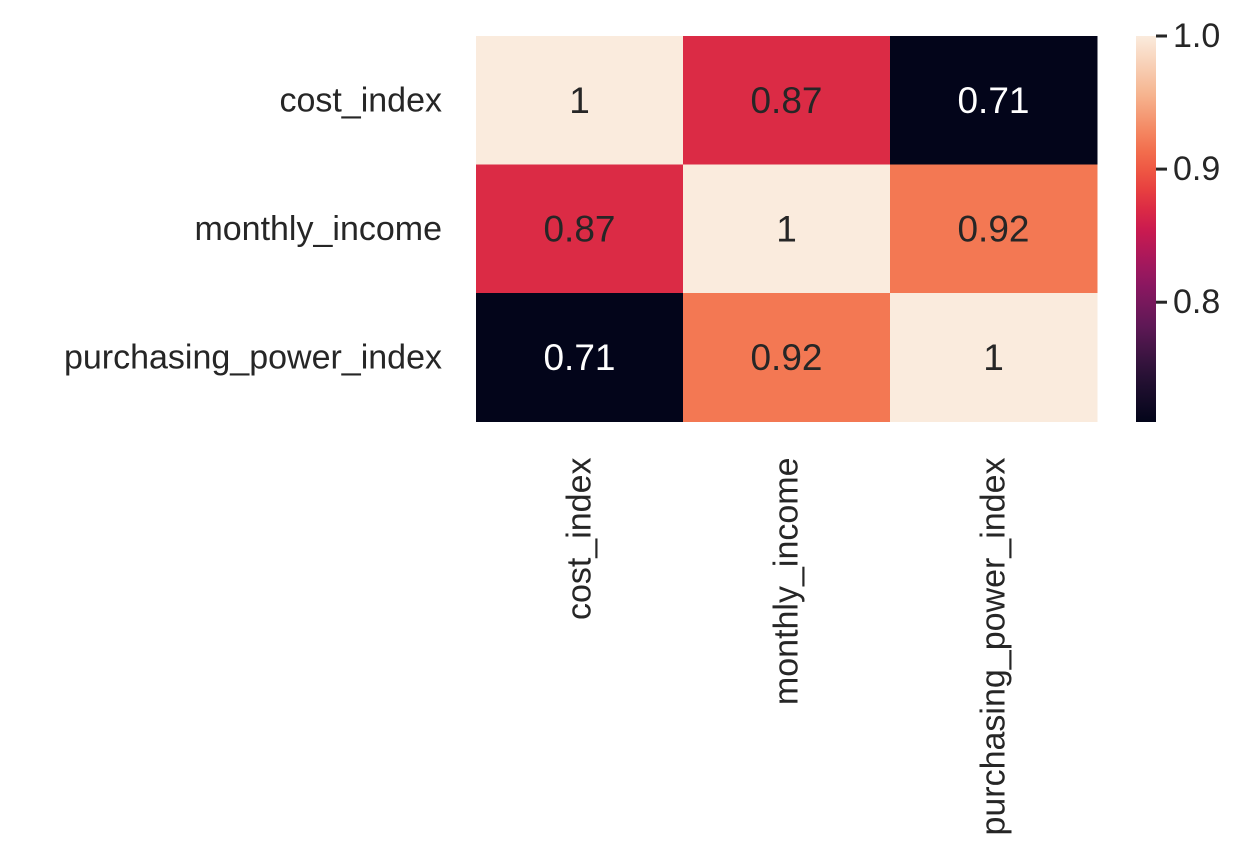 The height and width of the screenshot is (855, 1256). I want to click on y-axis-tick-label: monthly_income, so click(318, 229).